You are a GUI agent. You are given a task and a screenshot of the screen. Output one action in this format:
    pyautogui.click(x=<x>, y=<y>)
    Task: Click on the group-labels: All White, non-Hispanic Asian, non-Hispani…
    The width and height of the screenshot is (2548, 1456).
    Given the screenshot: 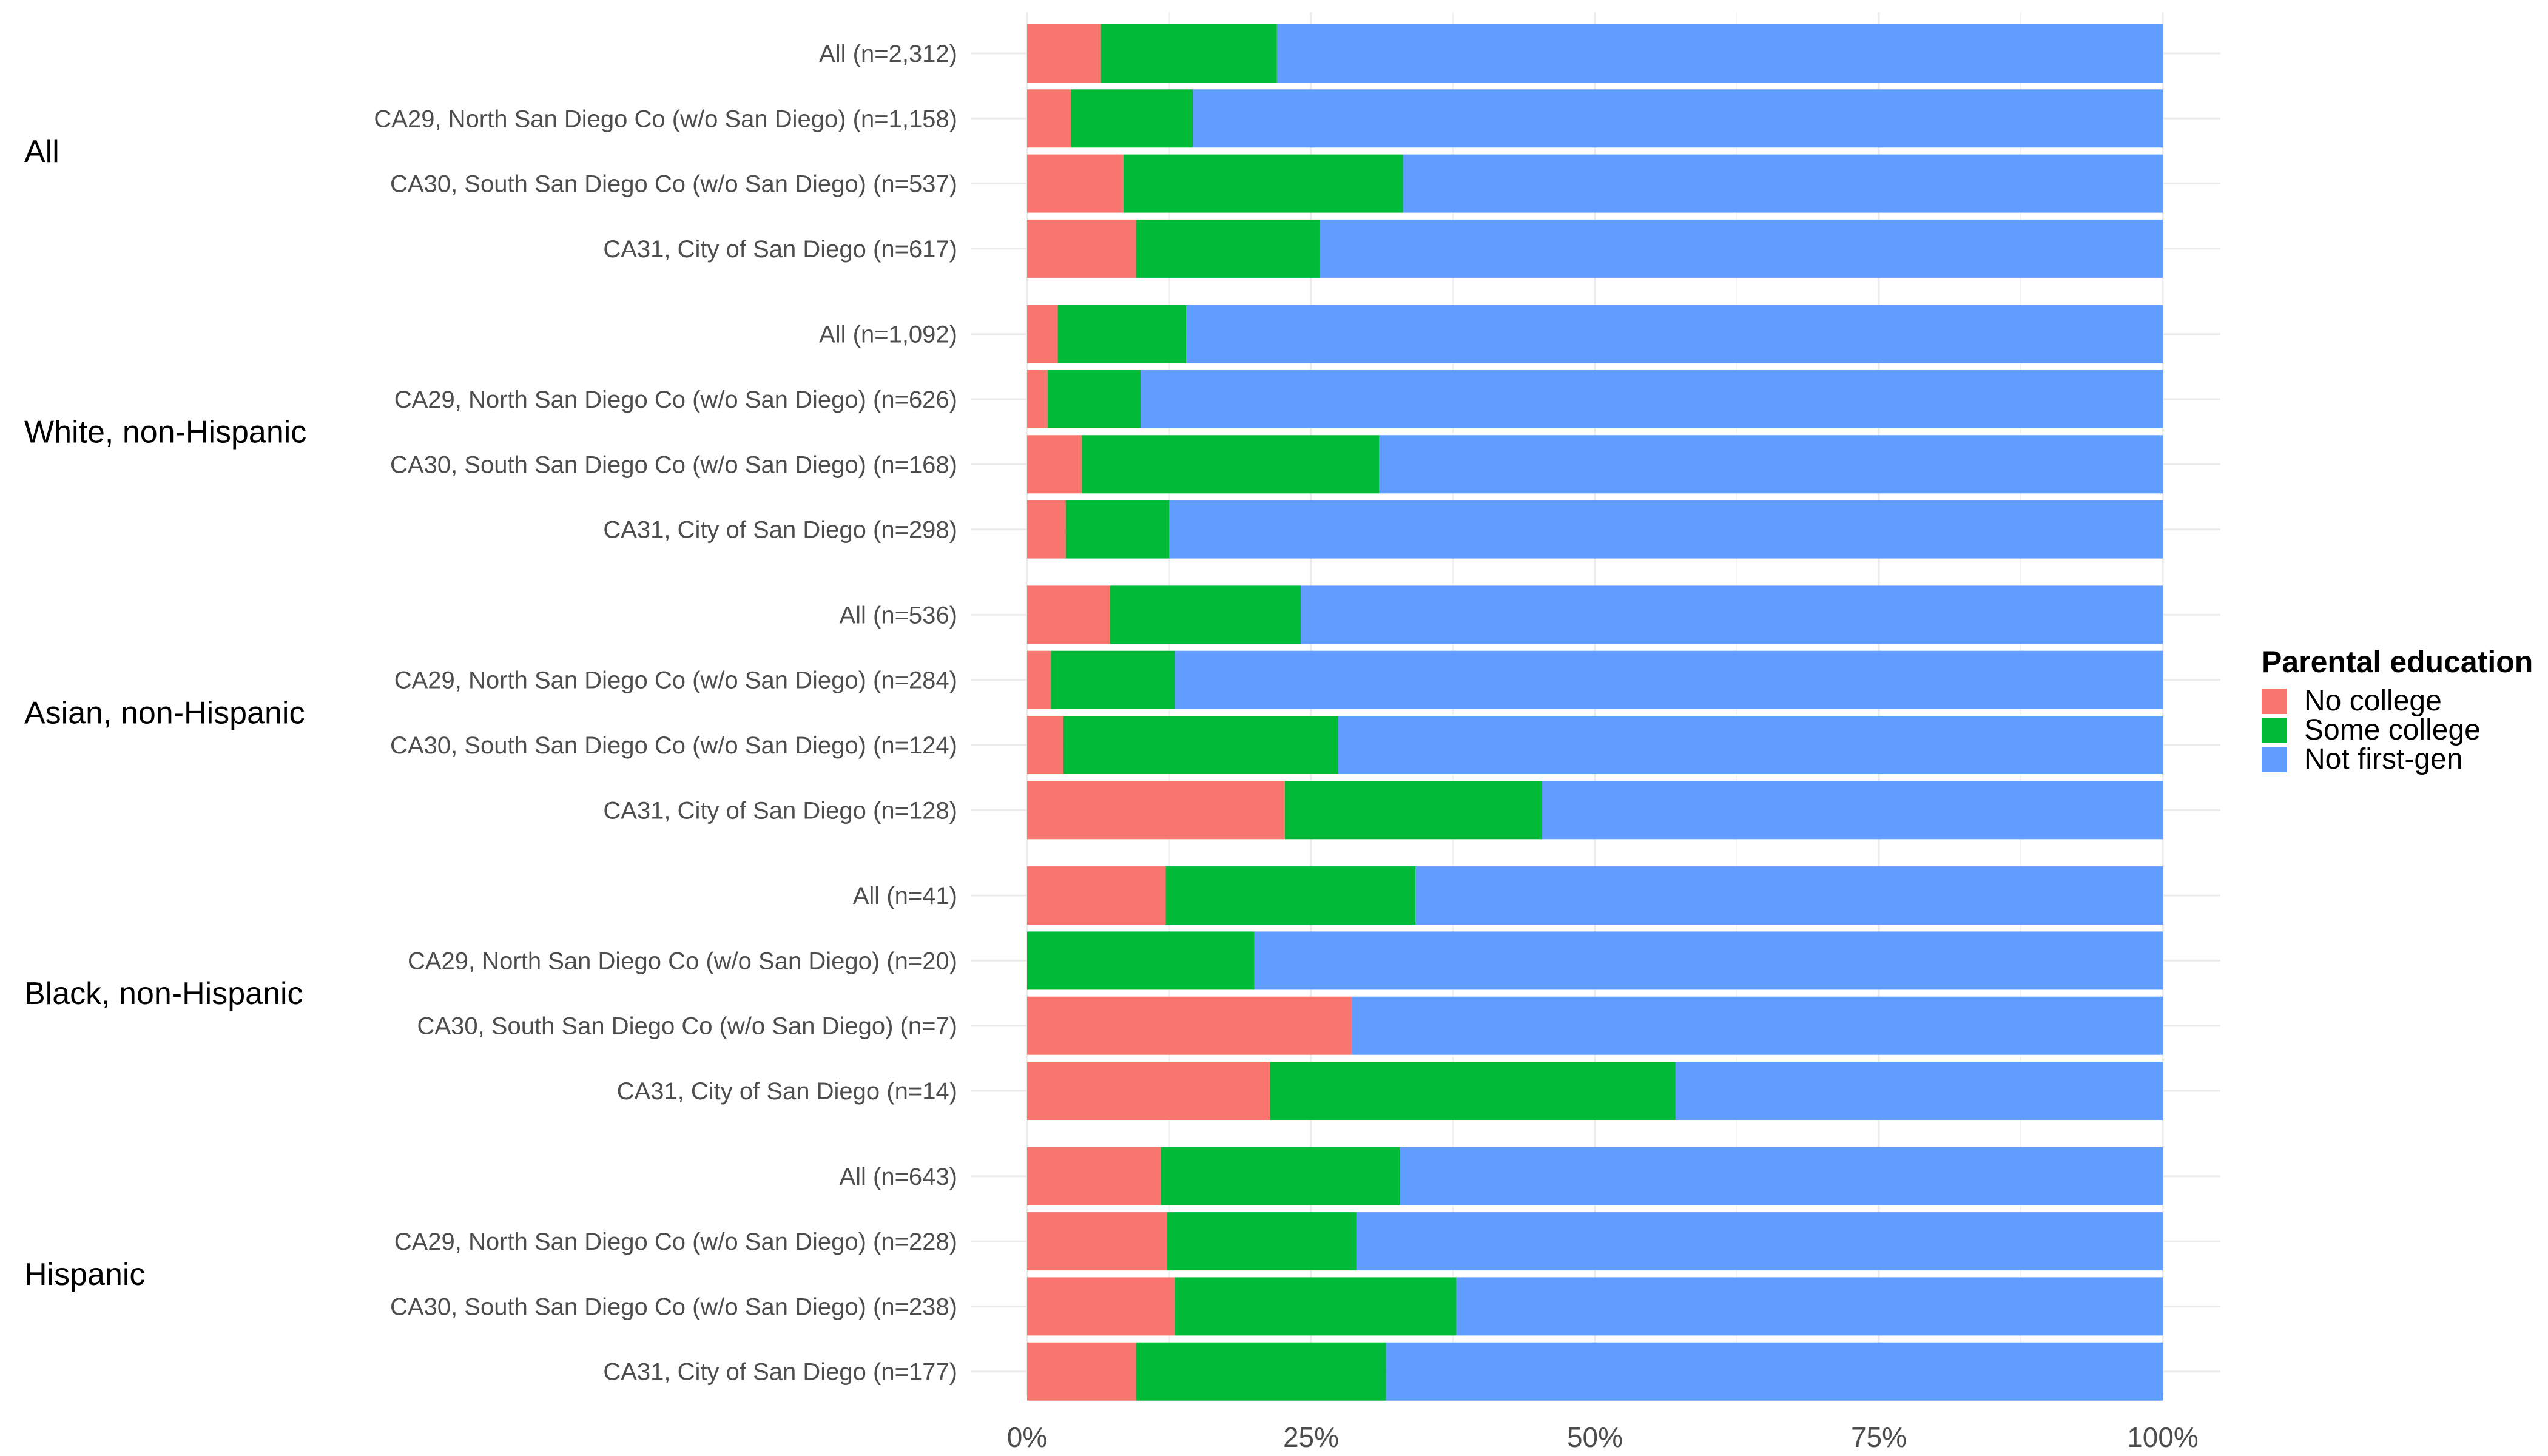 What is the action you would take?
    pyautogui.click(x=165, y=713)
    